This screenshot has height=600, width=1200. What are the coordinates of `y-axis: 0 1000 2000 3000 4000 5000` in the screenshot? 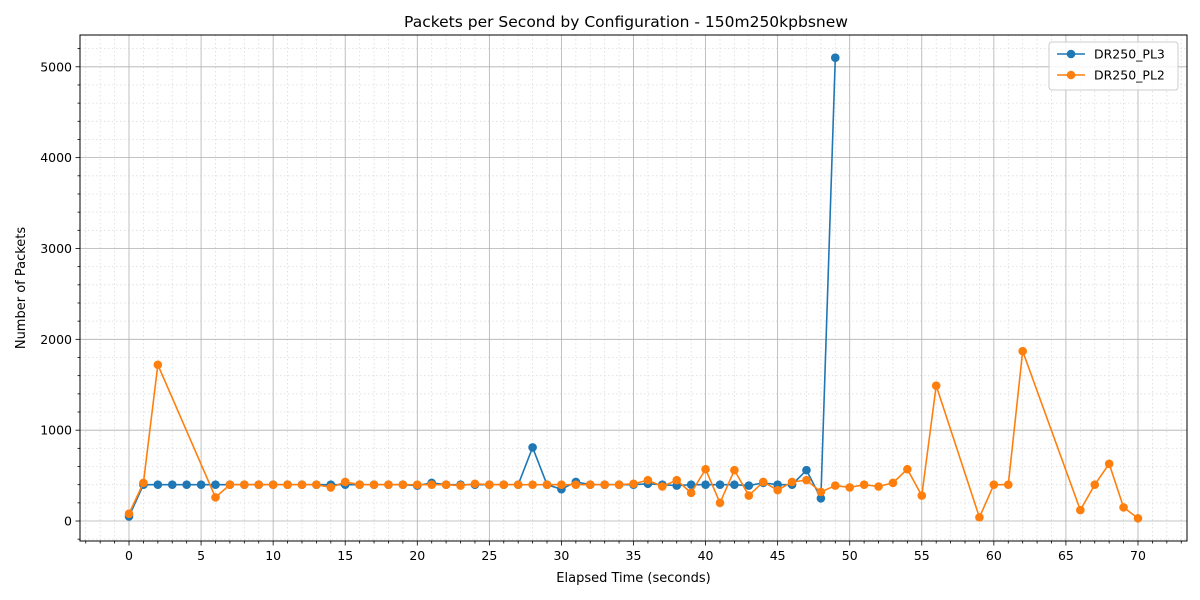 It's located at (60, 294).